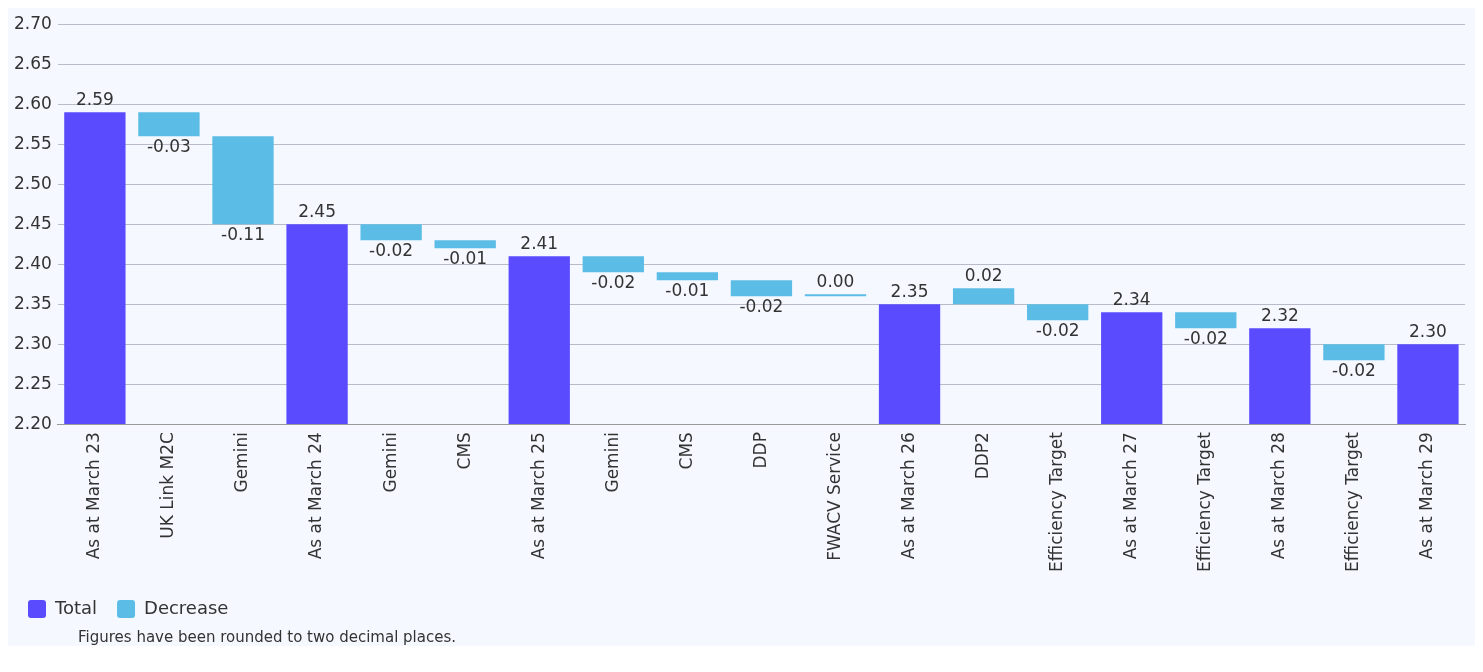  I want to click on y-tick-label: 2.70, so click(32, 22).